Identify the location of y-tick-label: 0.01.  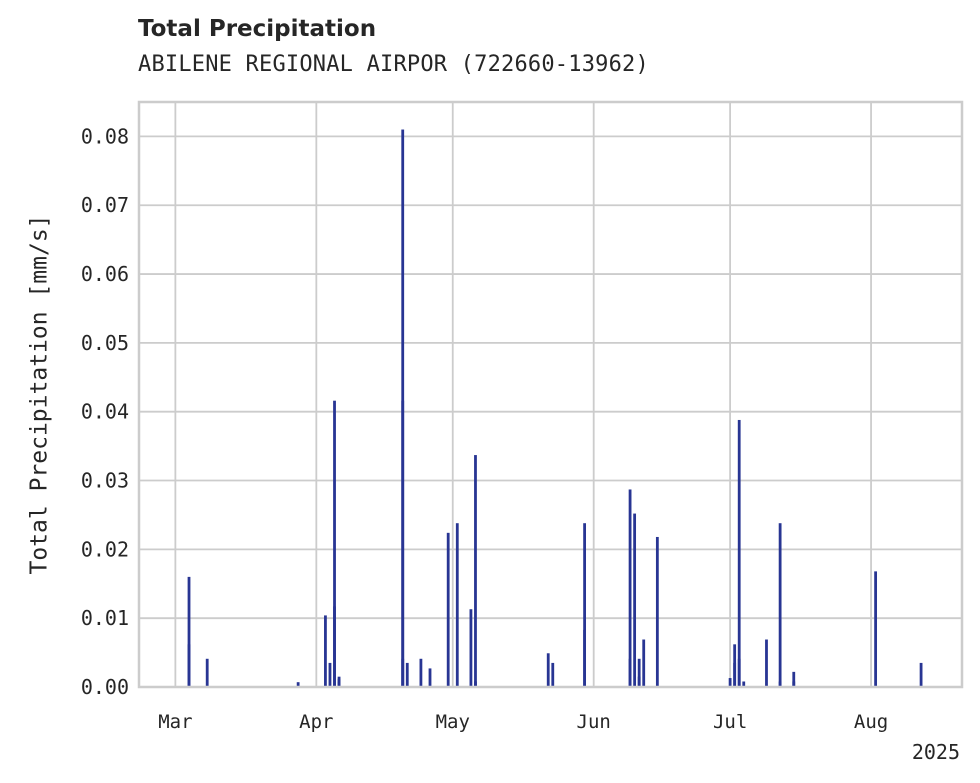
(105, 618).